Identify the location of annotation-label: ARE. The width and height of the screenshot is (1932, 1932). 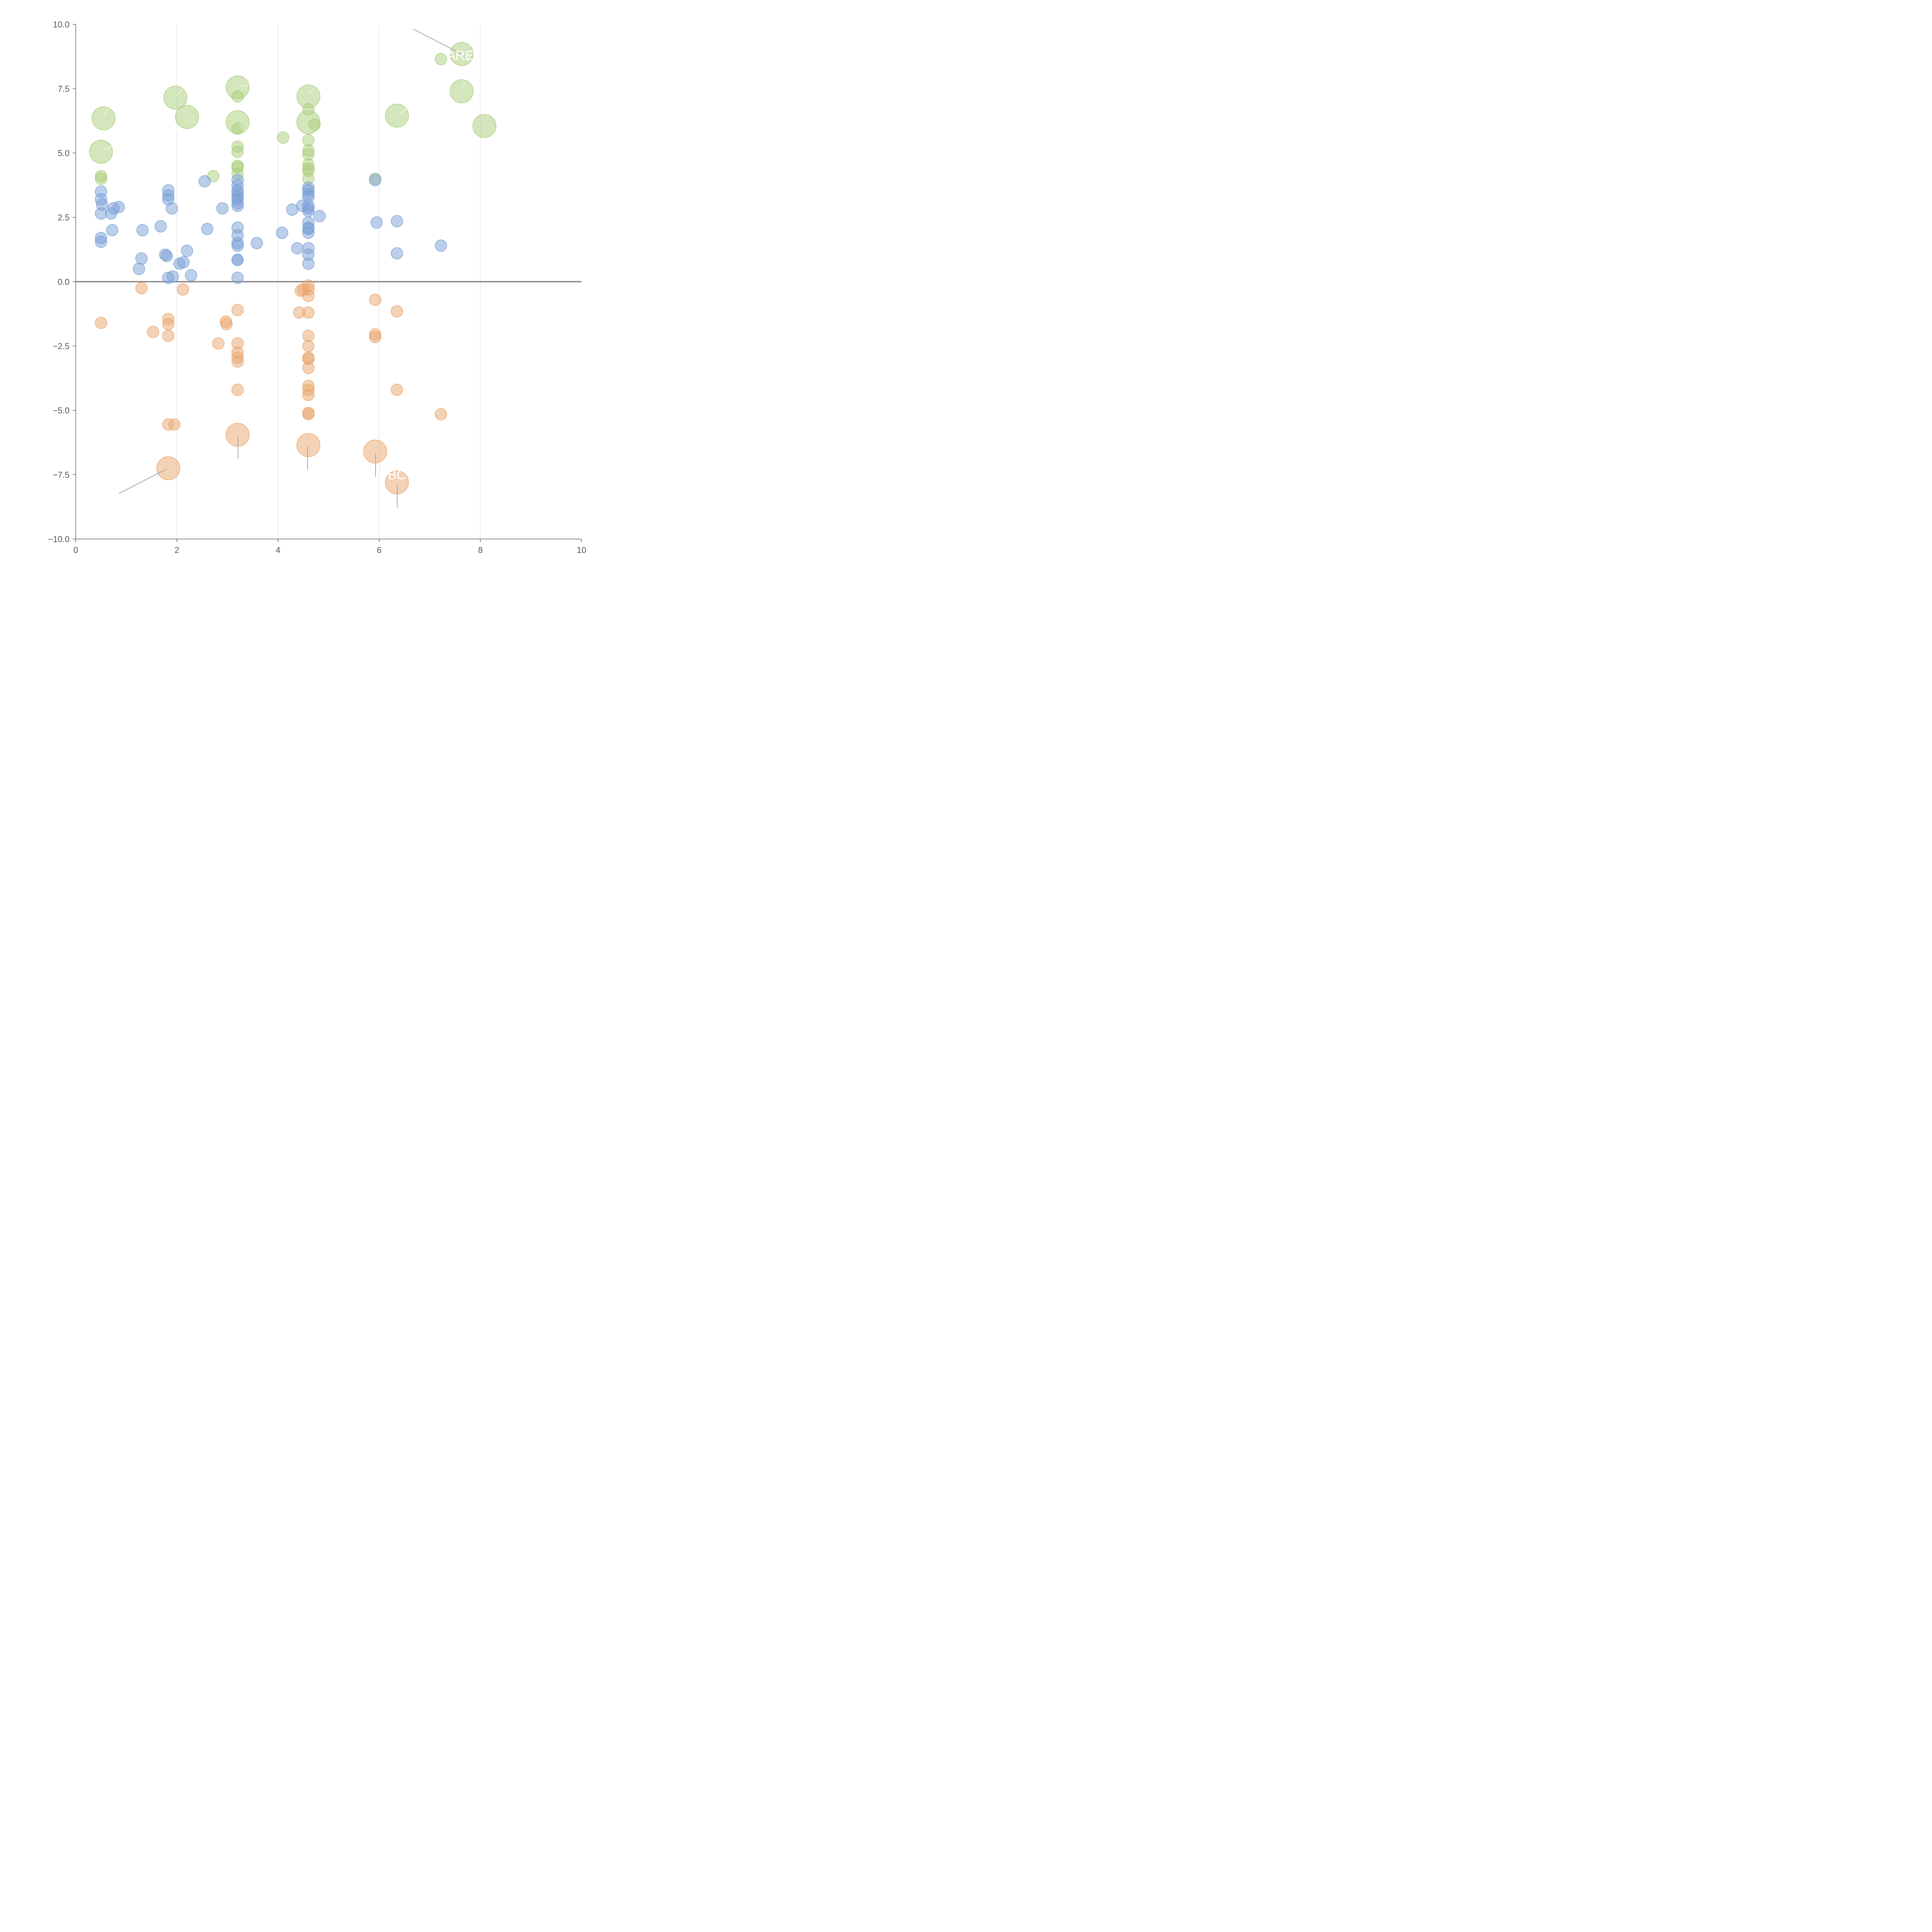
(460, 55).